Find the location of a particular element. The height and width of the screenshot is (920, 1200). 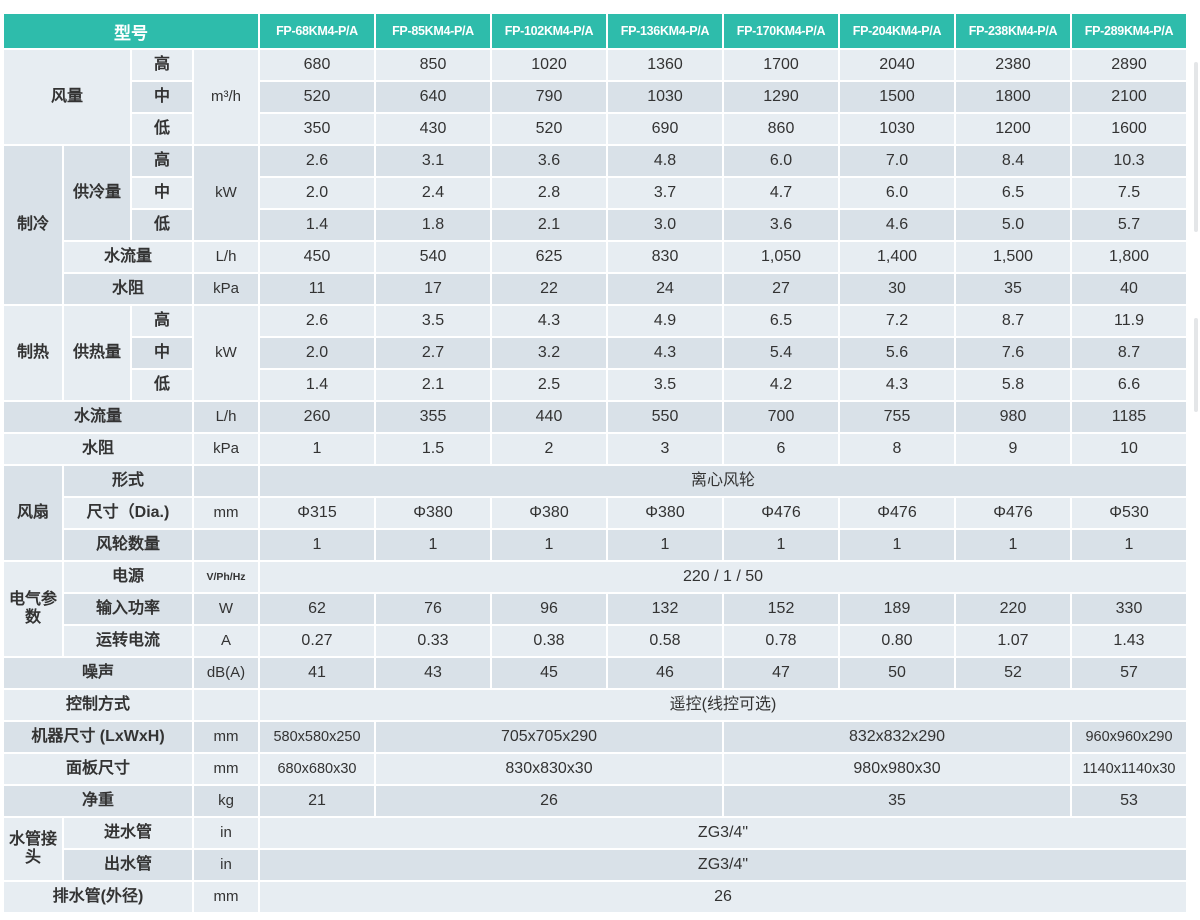

value-cell: 3.7 is located at coordinates (665, 193).